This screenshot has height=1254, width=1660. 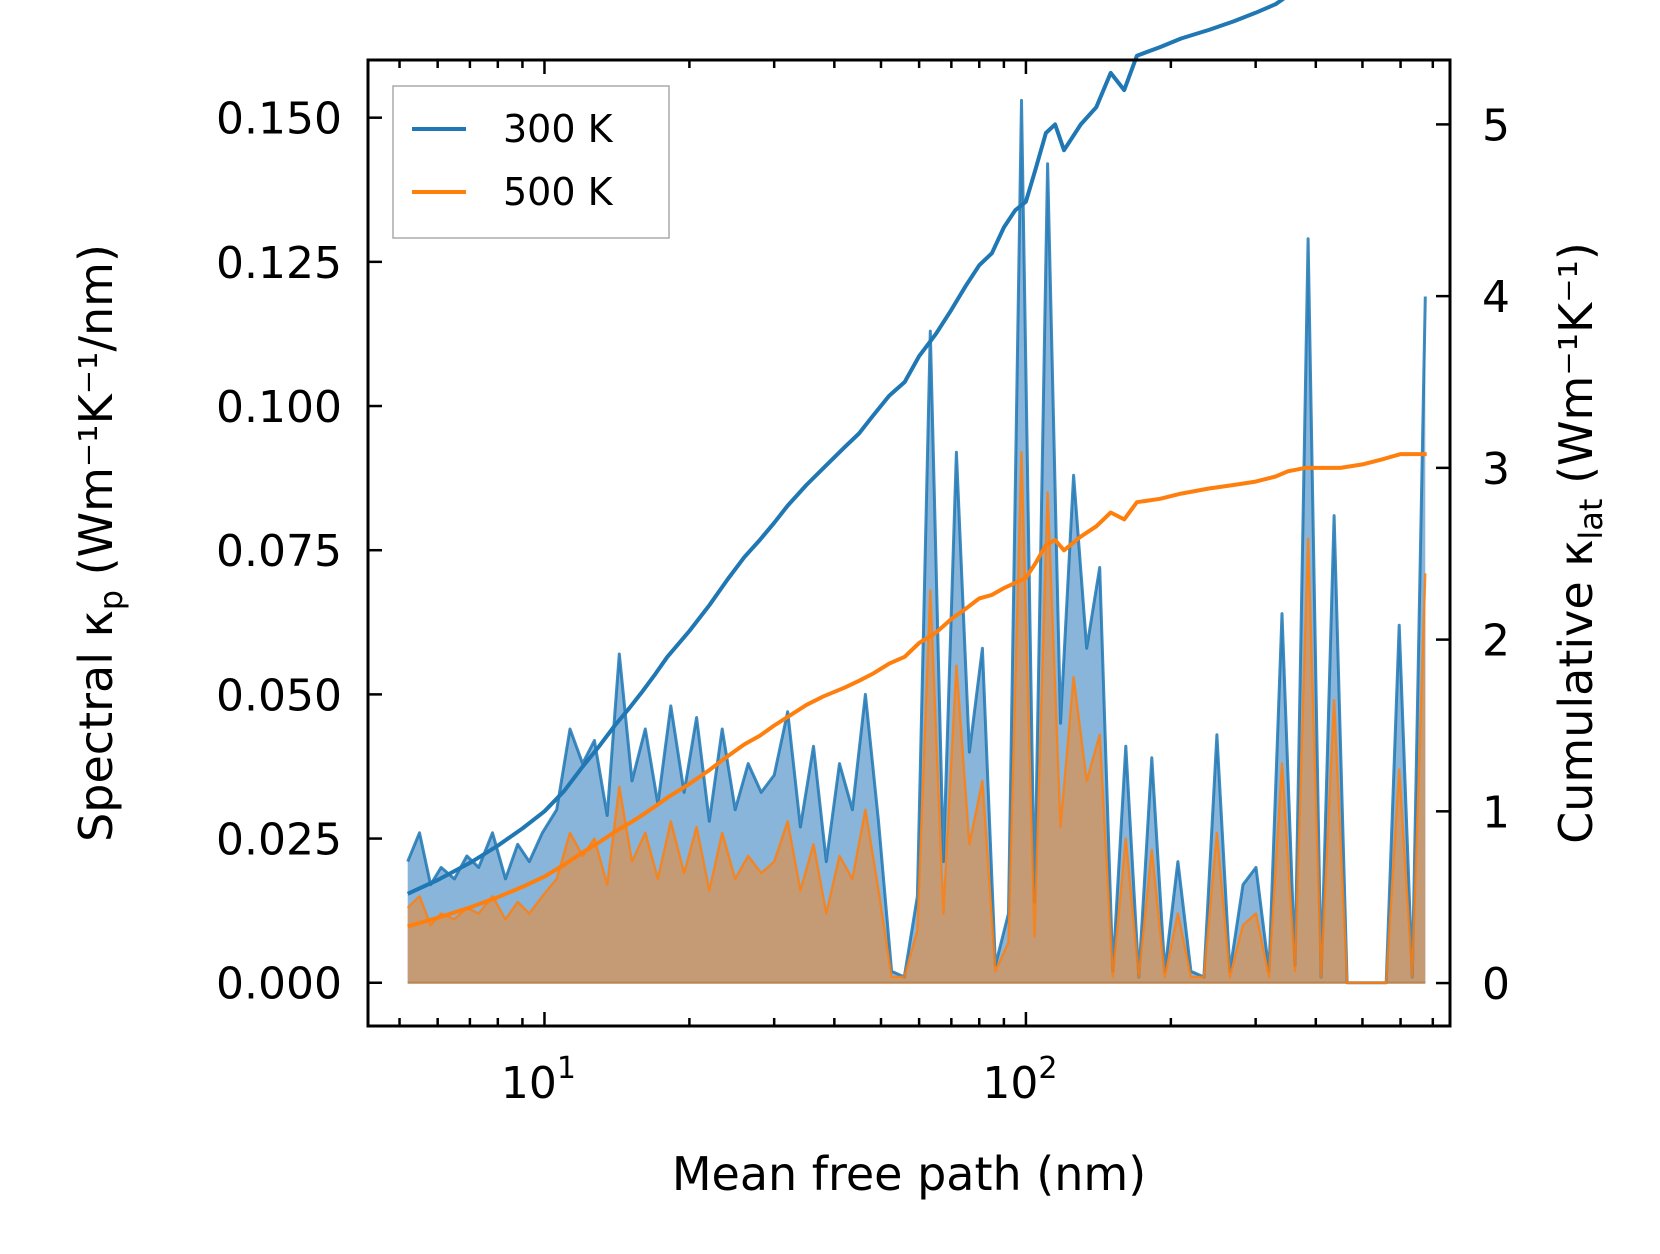 What do you see at coordinates (279, 840) in the screenshot?
I see `y-left-tick-label: 0.025` at bounding box center [279, 840].